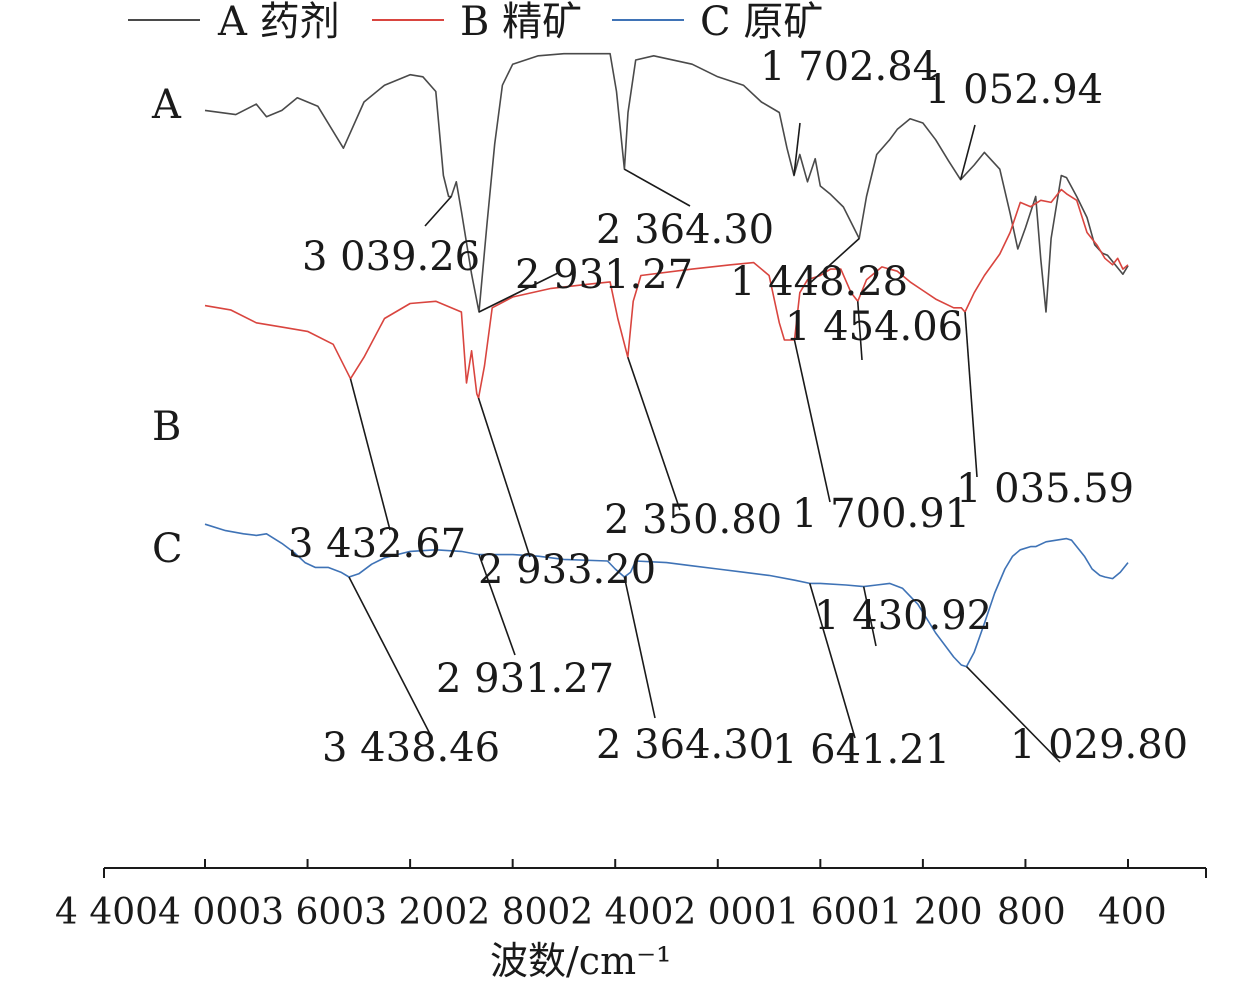  Describe the element at coordinates (881, 438) in the screenshot. I see `annotation-B-4: 1 700.91` at that location.